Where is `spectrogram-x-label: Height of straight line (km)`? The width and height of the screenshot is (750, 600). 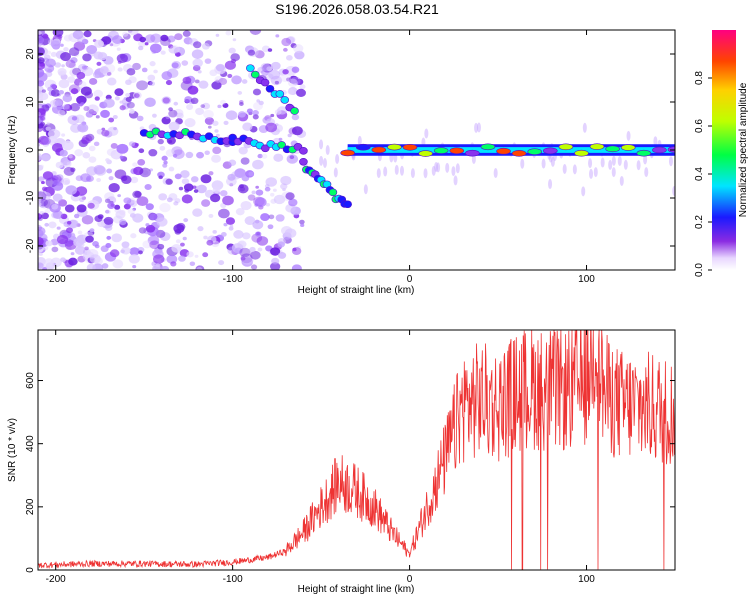 spectrogram-x-label: Height of straight line (km) is located at coordinates (356, 290).